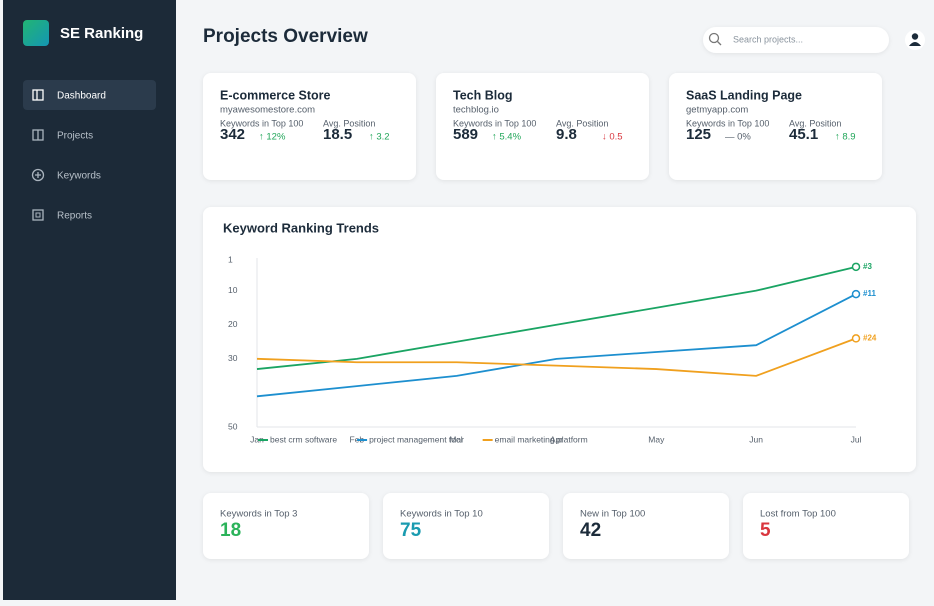 The image size is (934, 606). Describe the element at coordinates (230, 259) in the screenshot. I see `y-tick-label: 1` at that location.